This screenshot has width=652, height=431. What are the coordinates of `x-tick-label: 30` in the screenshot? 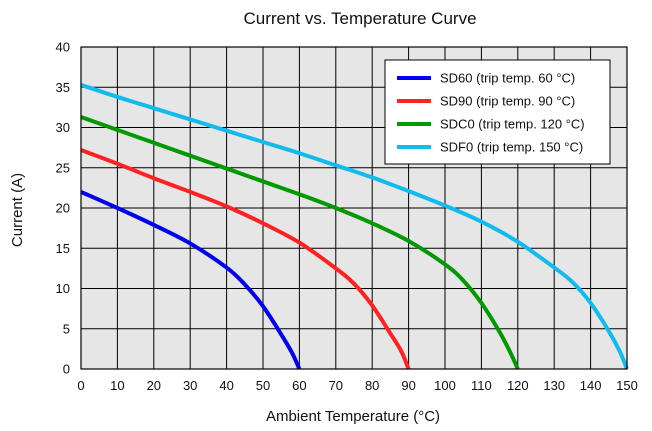 It's located at (190, 385).